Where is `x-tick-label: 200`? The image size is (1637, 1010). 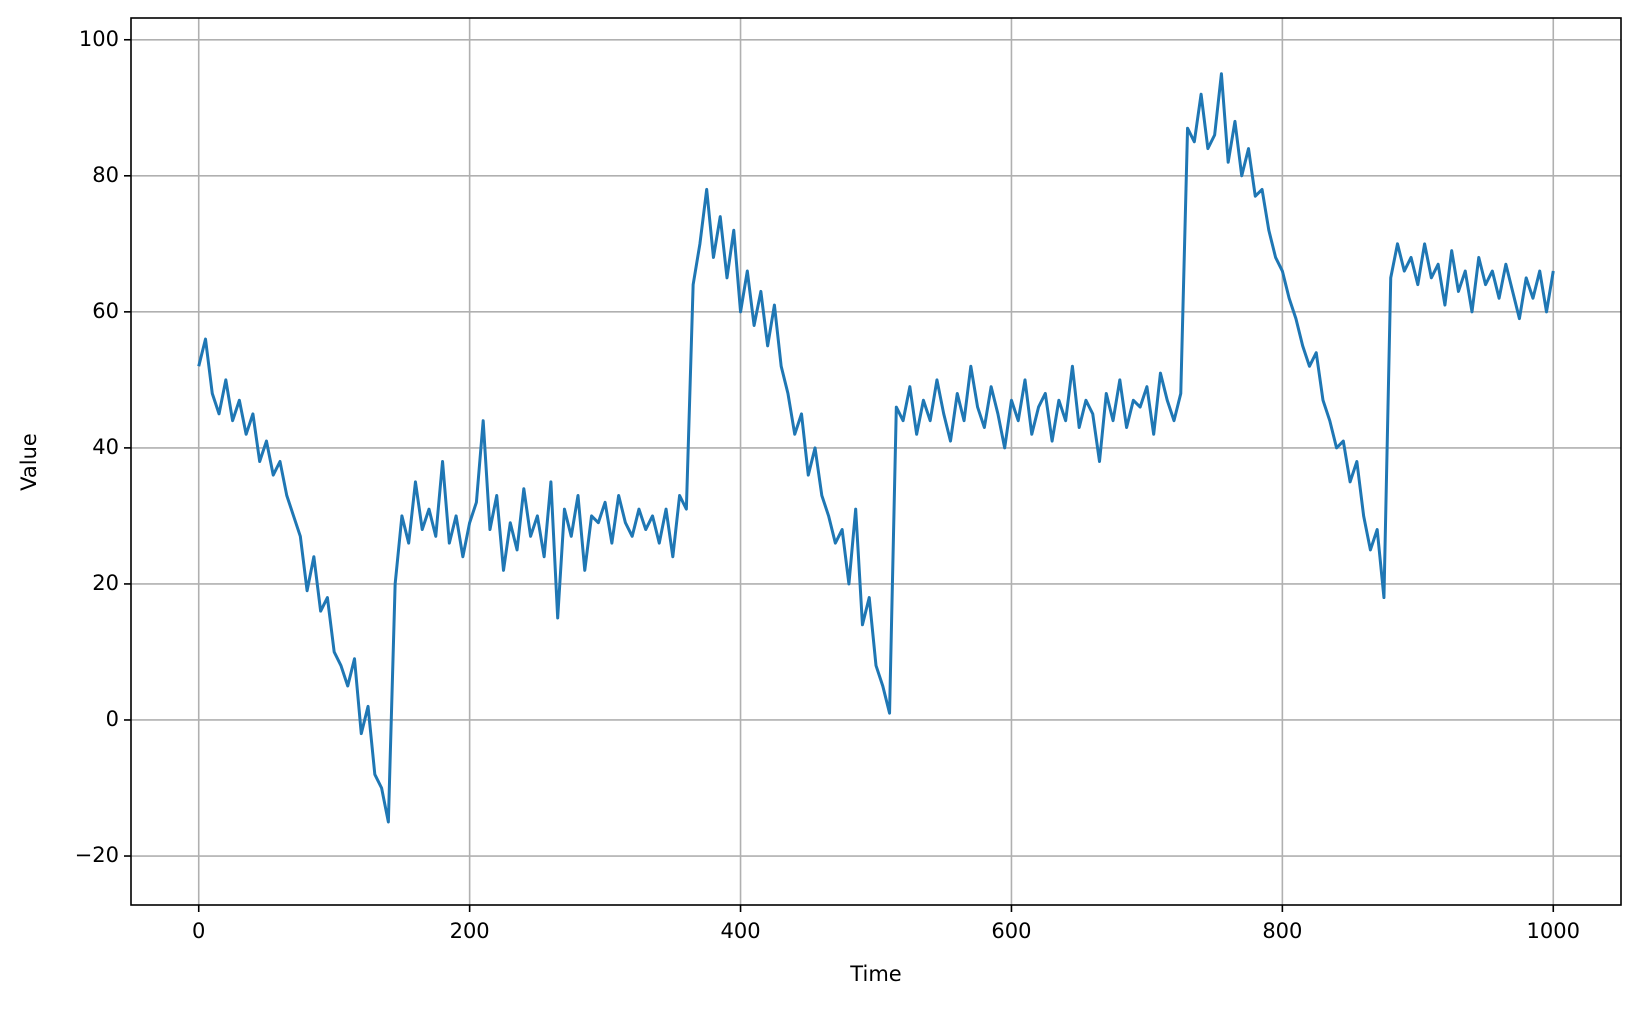
x-tick-label: 200 is located at coordinates (470, 931).